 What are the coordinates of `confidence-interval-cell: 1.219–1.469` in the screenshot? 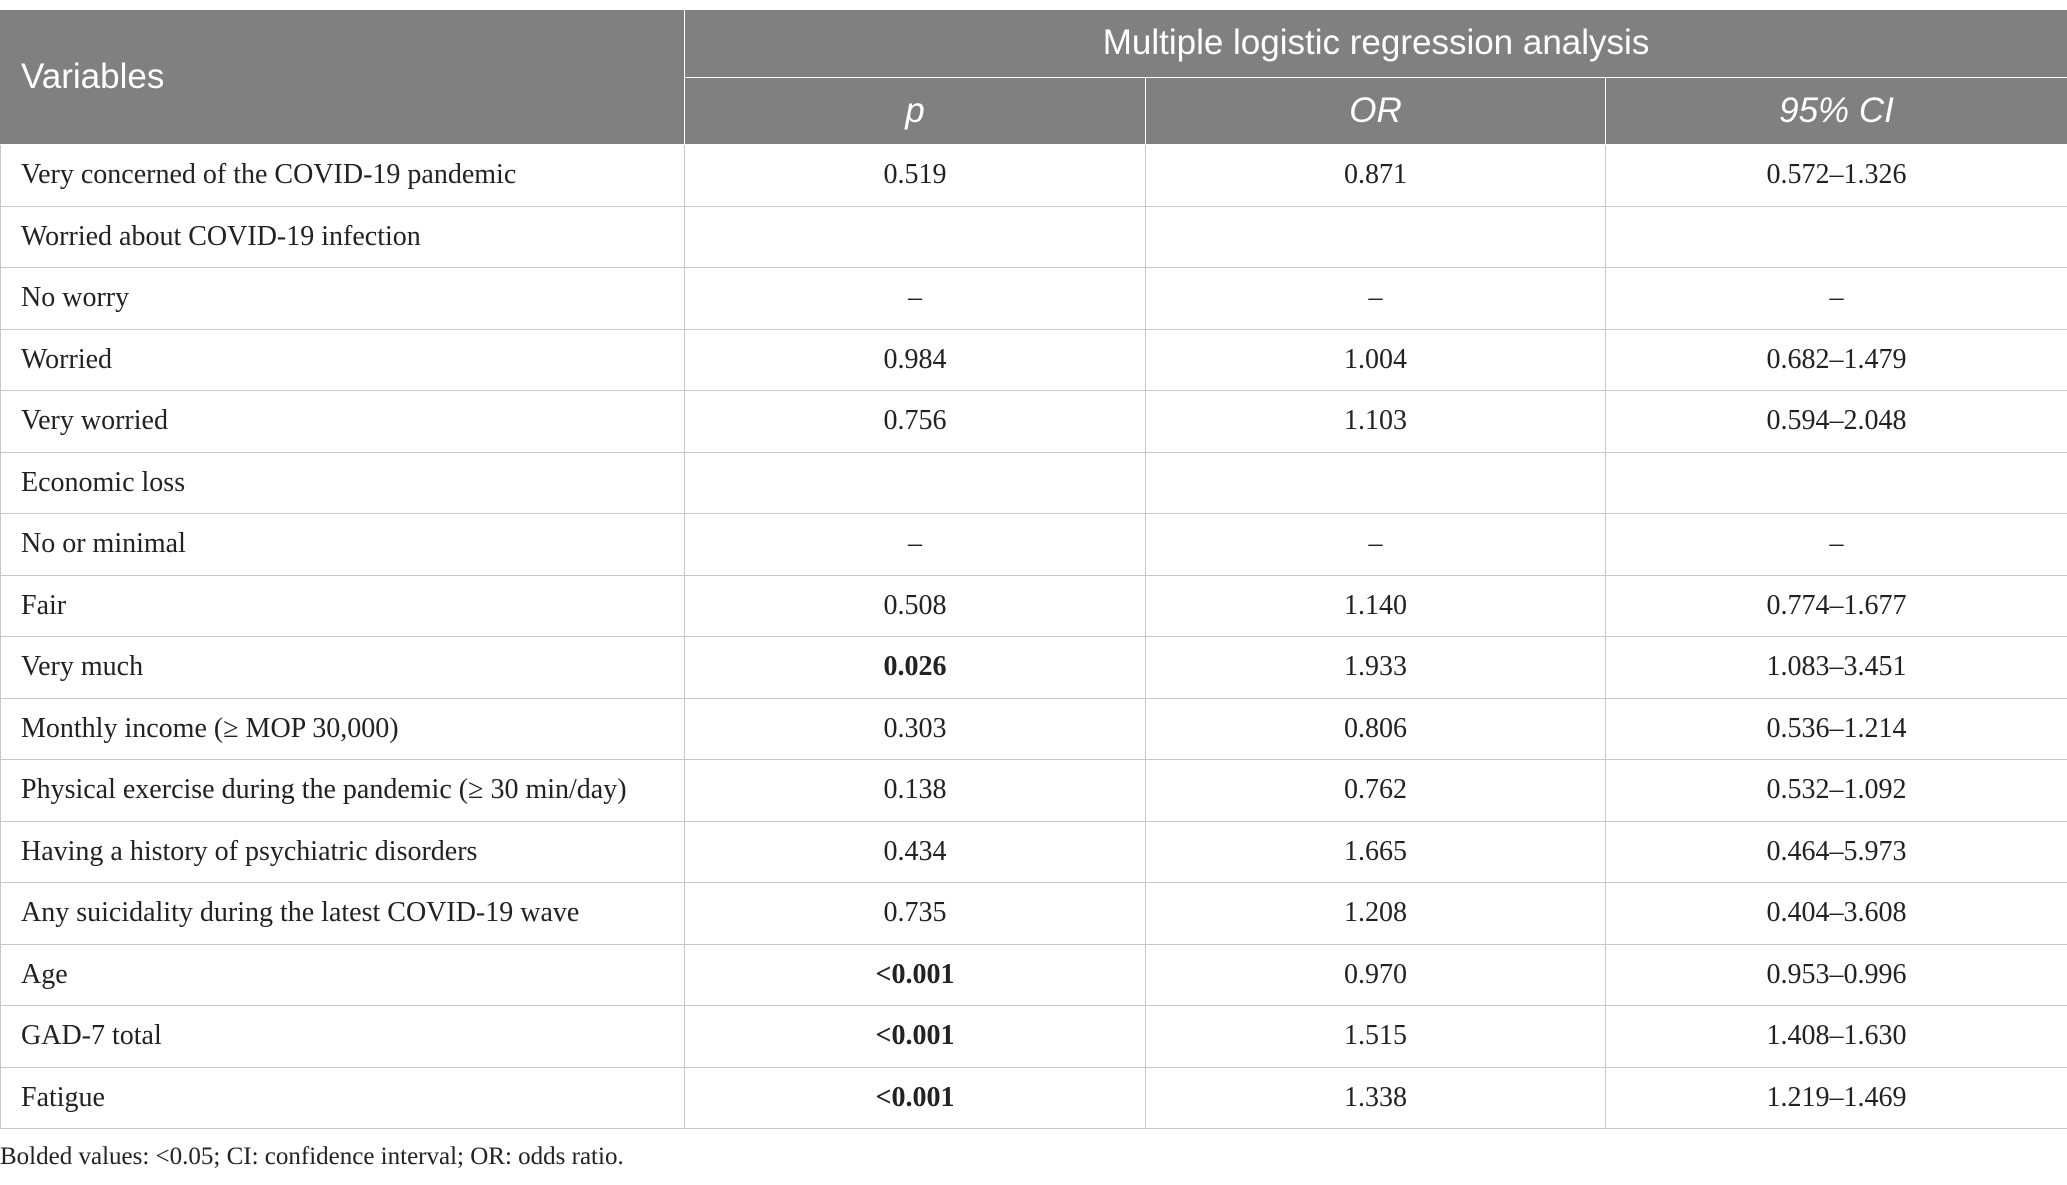 It's located at (1835, 1097).